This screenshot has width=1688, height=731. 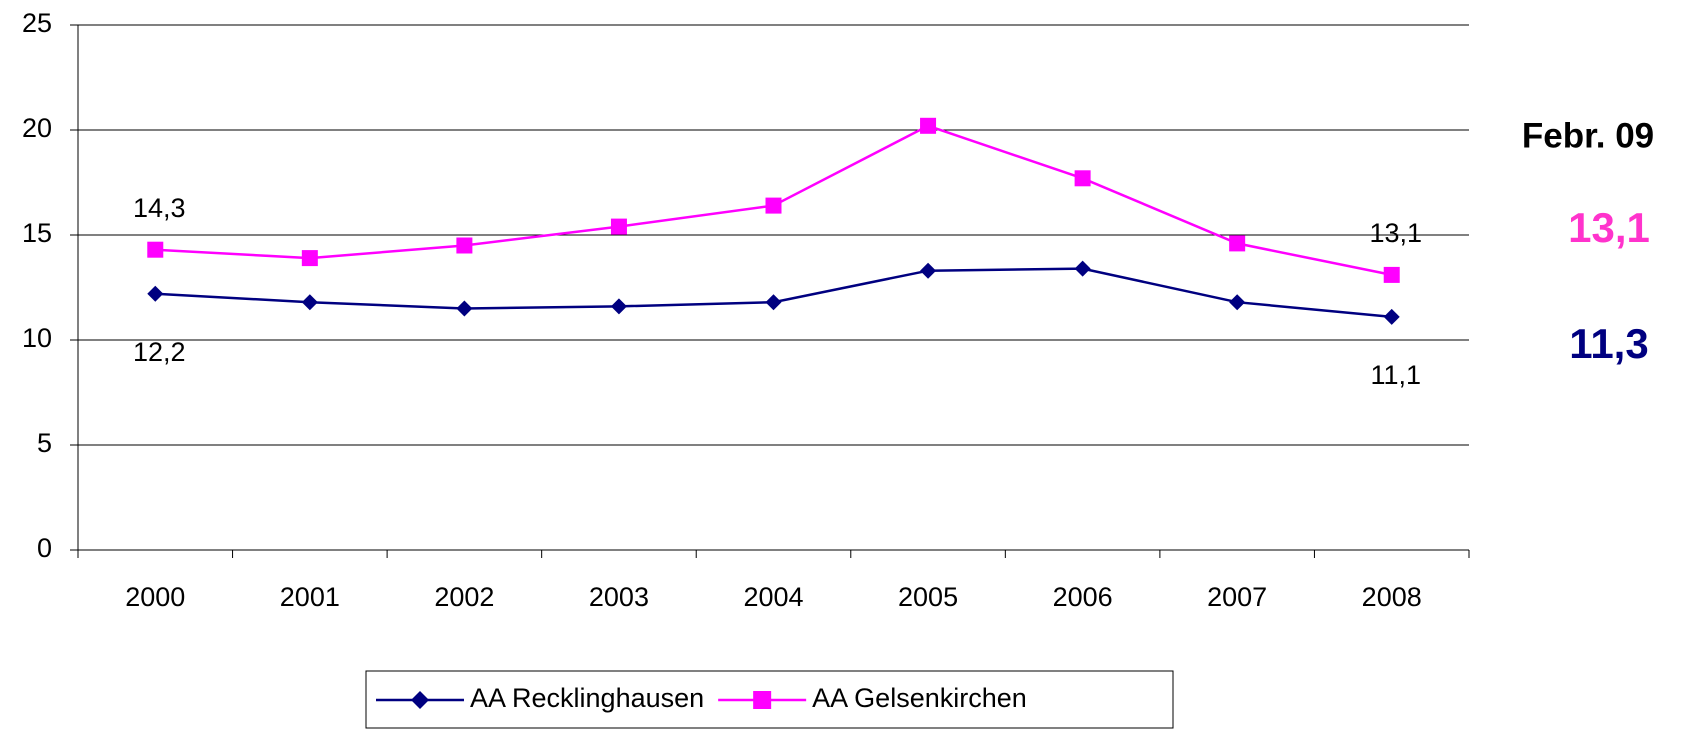 I want to click on x-tick-label: 2006, so click(x=1083, y=597).